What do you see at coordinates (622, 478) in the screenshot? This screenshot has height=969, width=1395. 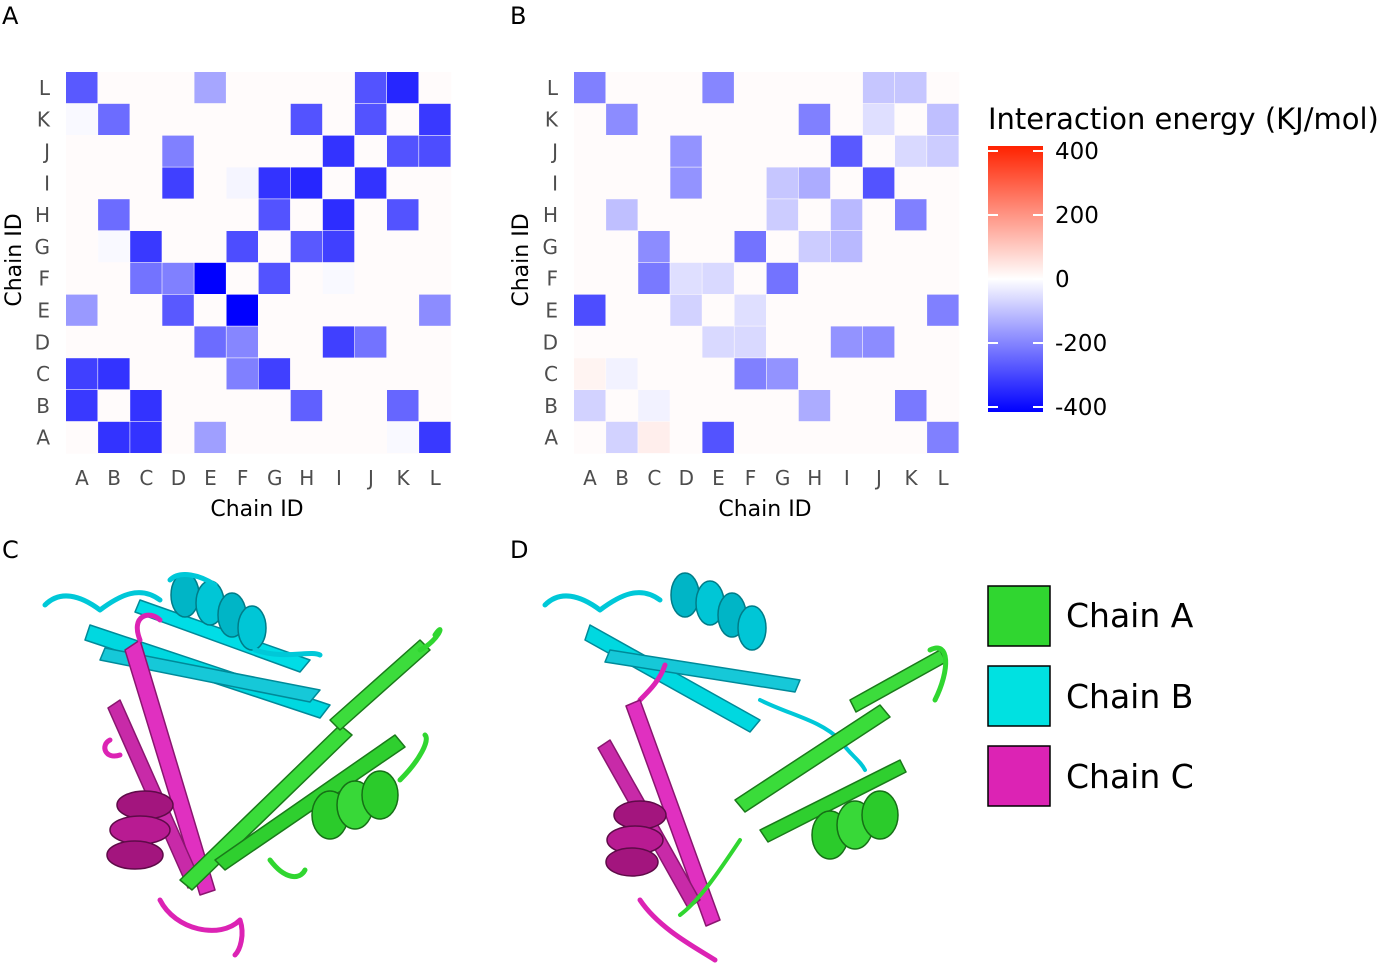 I see `x-tick-label: B` at bounding box center [622, 478].